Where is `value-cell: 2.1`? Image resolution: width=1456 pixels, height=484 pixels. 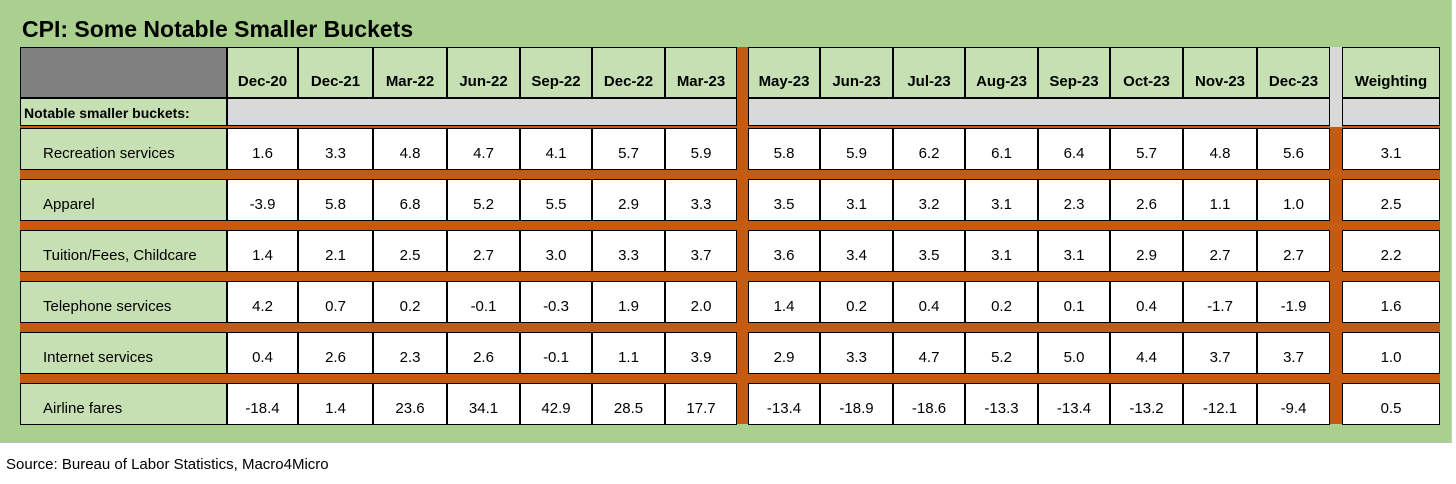
value-cell: 2.1 is located at coordinates (335, 251).